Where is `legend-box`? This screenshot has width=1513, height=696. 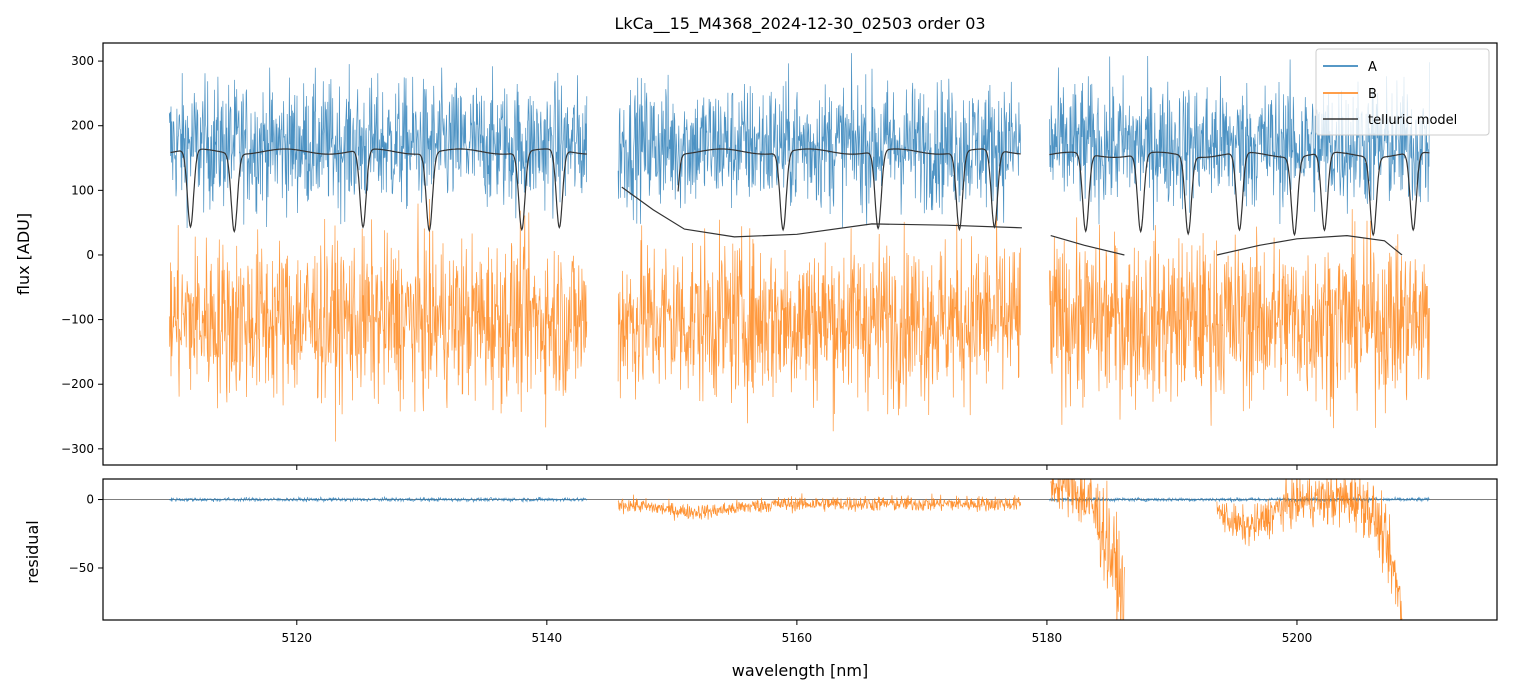
legend-box is located at coordinates (1402, 92).